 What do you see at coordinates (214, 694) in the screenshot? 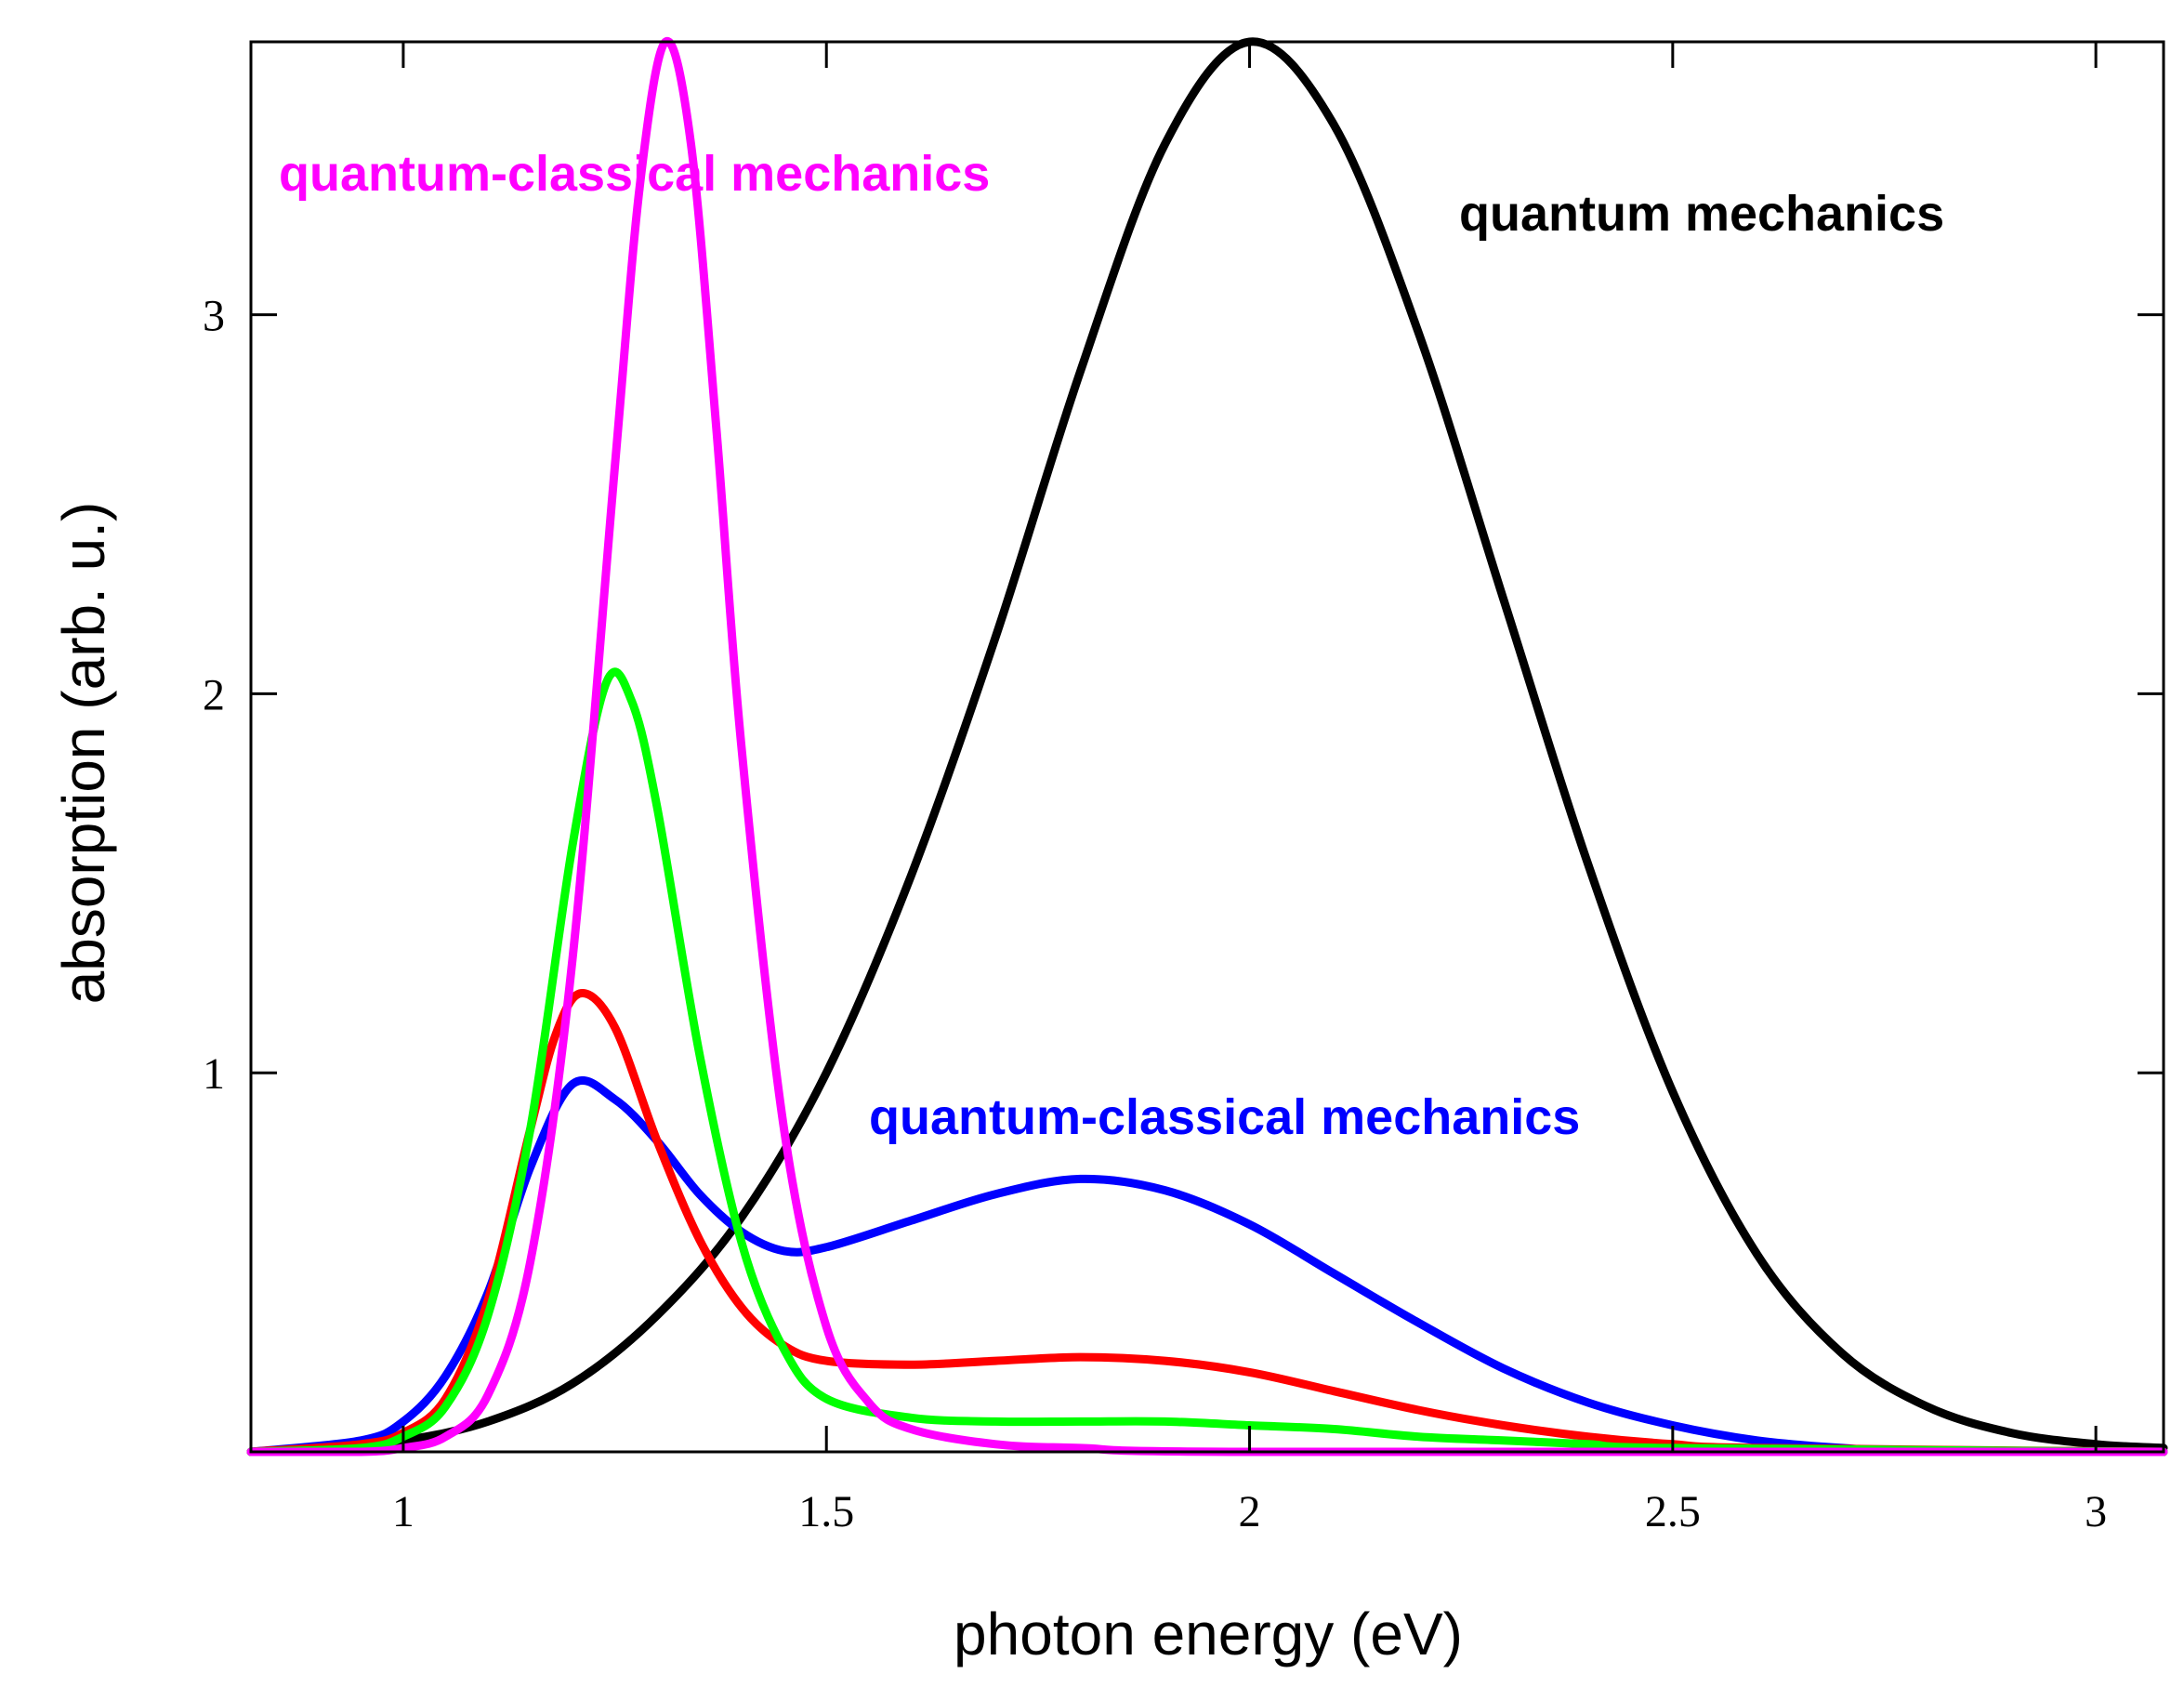
I see `y-tick-label-1: 2` at bounding box center [214, 694].